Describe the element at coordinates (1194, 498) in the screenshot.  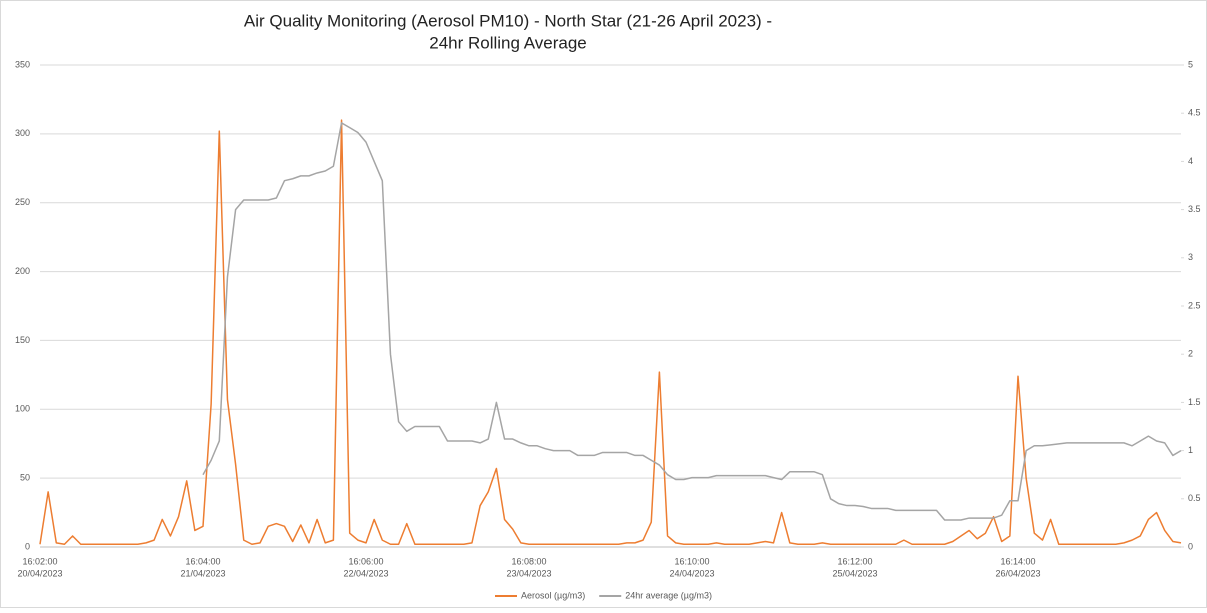
I see `y2-tick-label: 0.5` at that location.